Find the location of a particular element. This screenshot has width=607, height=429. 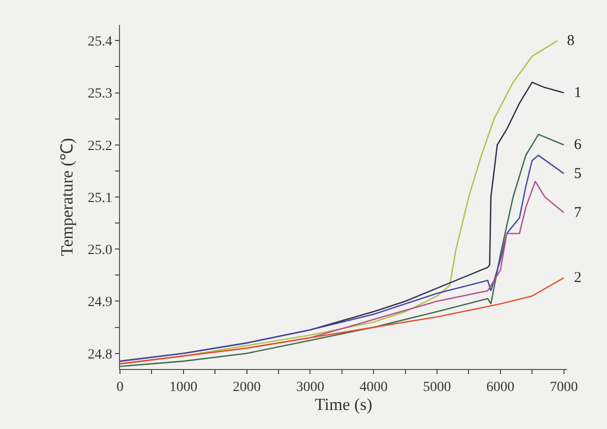

x-tick-label: 5000 is located at coordinates (437, 387).